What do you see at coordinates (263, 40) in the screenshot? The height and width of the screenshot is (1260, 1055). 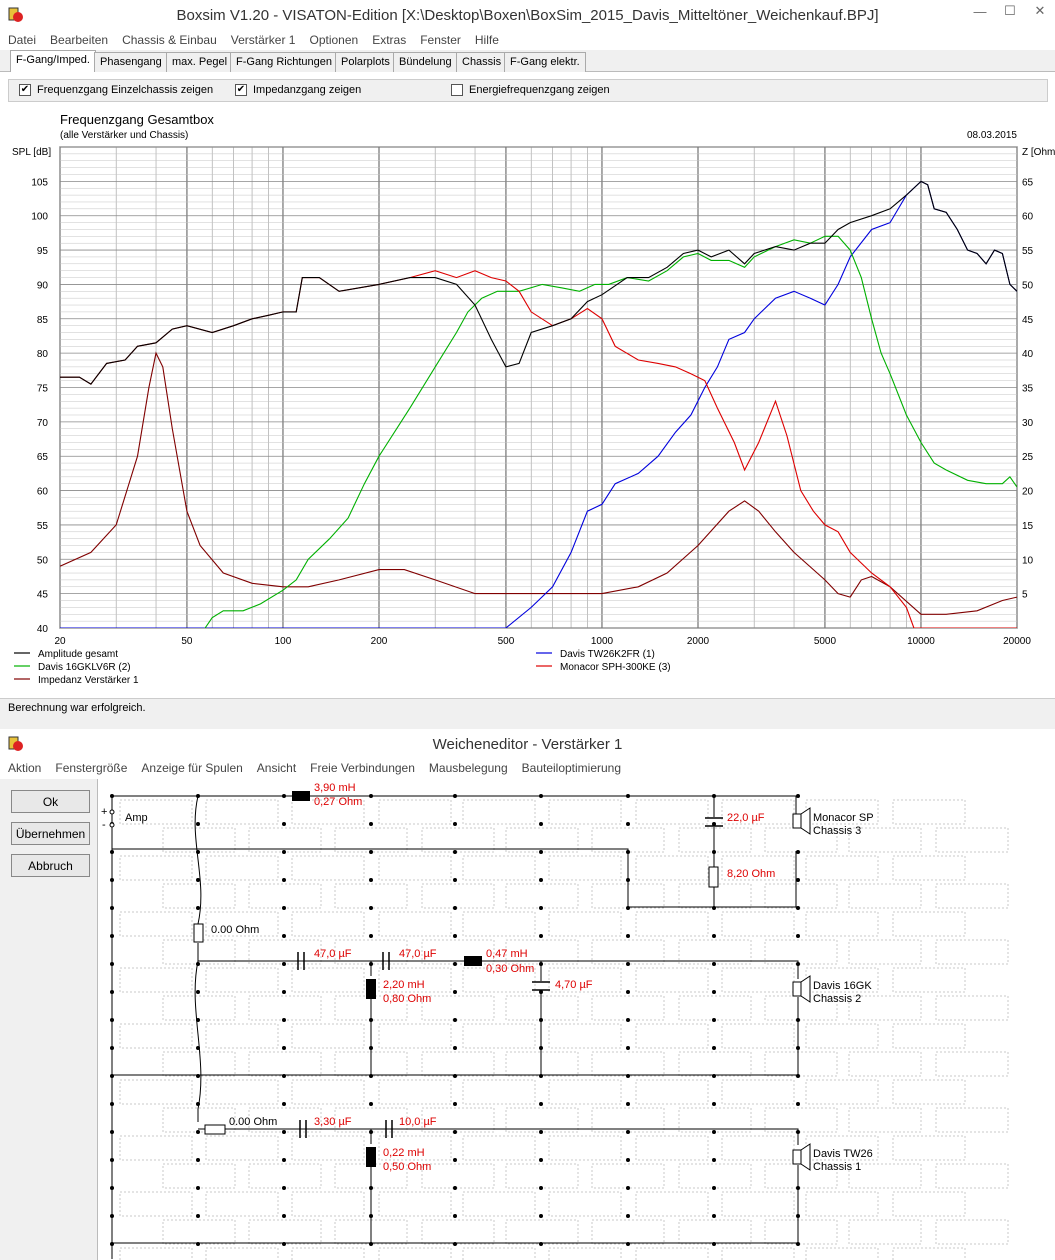 I see `menu-verstaerker: Verstärker 1` at bounding box center [263, 40].